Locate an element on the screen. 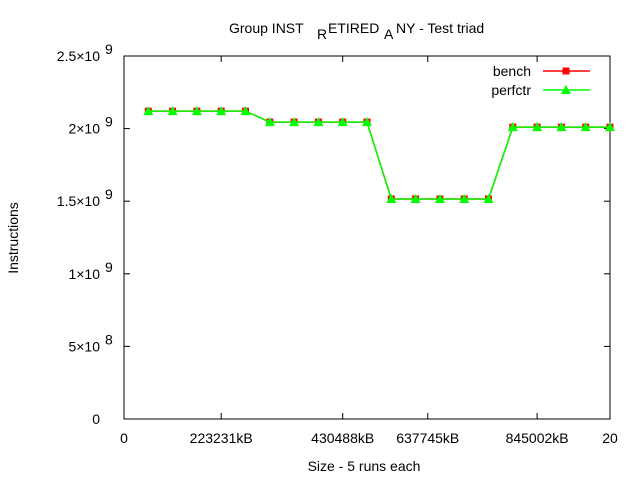 This screenshot has width=640, height=480. legend-item: bench is located at coordinates (541, 71).